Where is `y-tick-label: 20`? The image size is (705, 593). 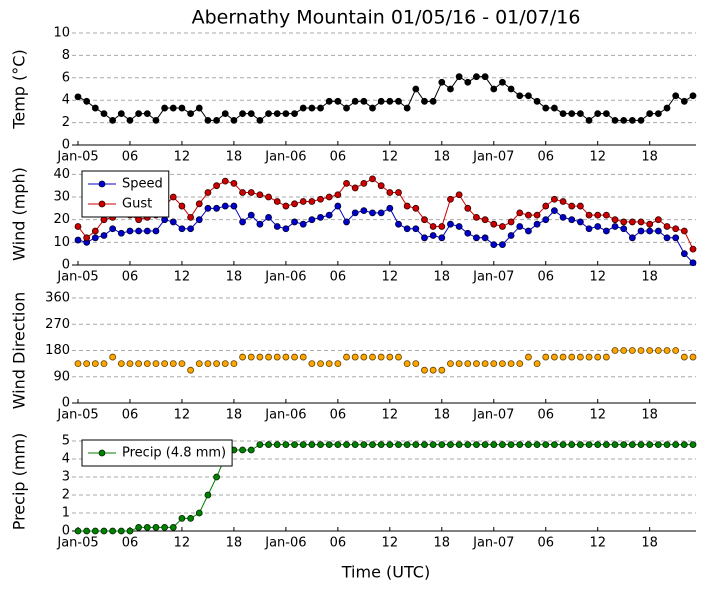
y-tick-label: 20 is located at coordinates (61, 219).